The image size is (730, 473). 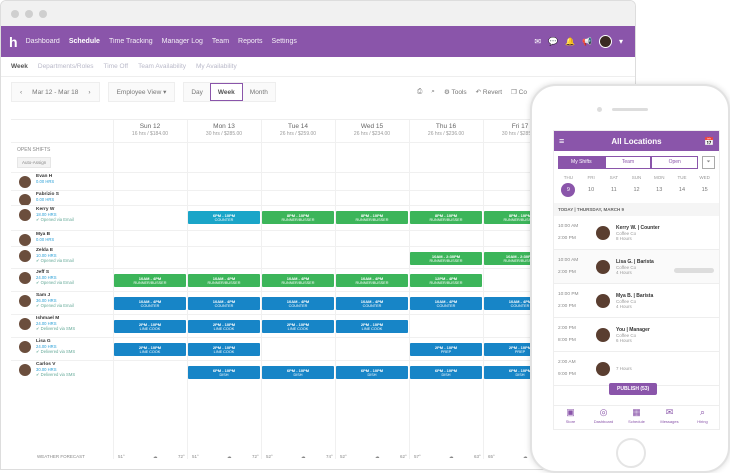 I want to click on shift-block: 10AM - 2:30PM RUNNER/BUSSER, so click(x=446, y=258).